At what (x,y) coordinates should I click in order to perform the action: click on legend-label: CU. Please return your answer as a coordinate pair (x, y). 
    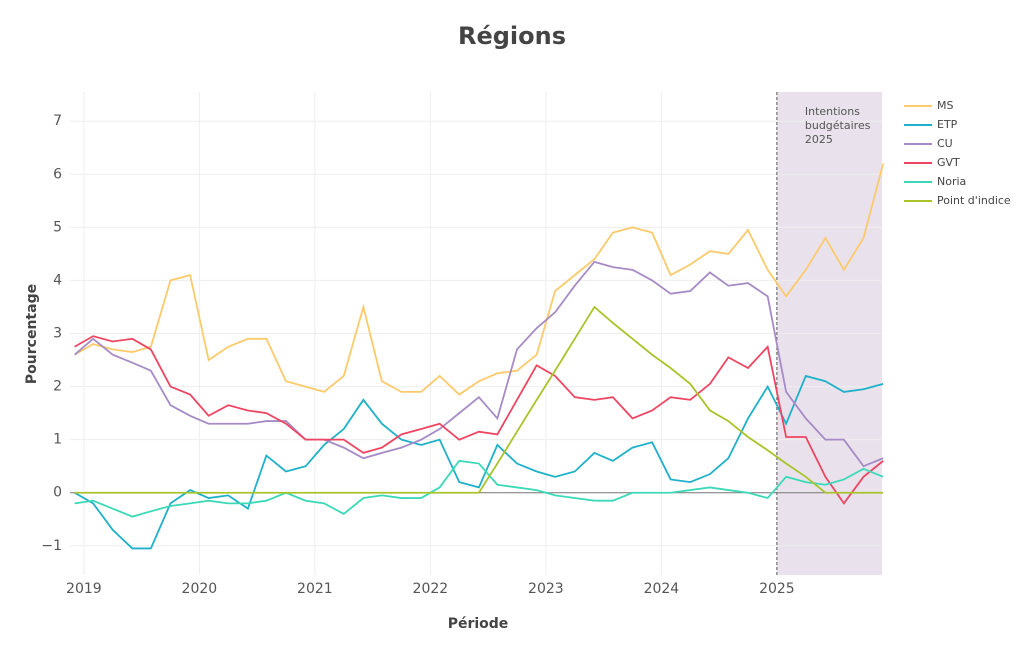
    Looking at the image, I should click on (945, 143).